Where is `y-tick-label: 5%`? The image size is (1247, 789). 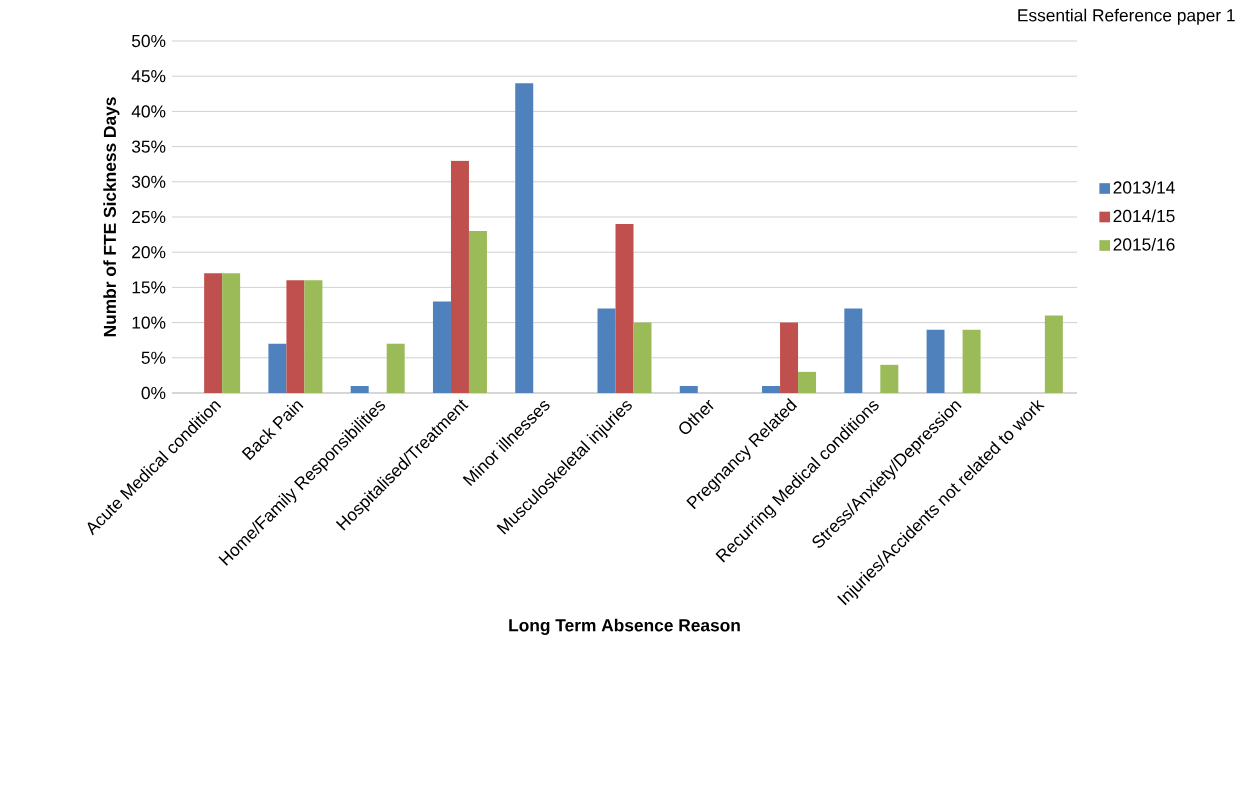 y-tick-label: 5% is located at coordinates (153, 357).